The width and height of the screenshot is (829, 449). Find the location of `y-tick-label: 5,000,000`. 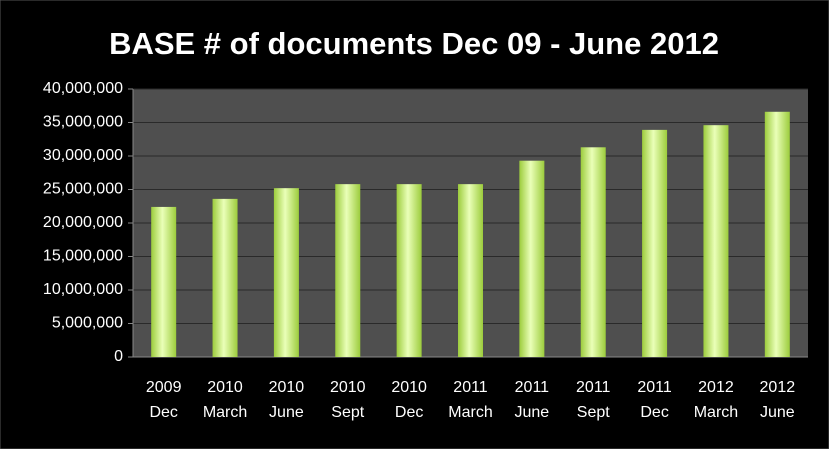

y-tick-label: 5,000,000 is located at coordinates (87, 323).